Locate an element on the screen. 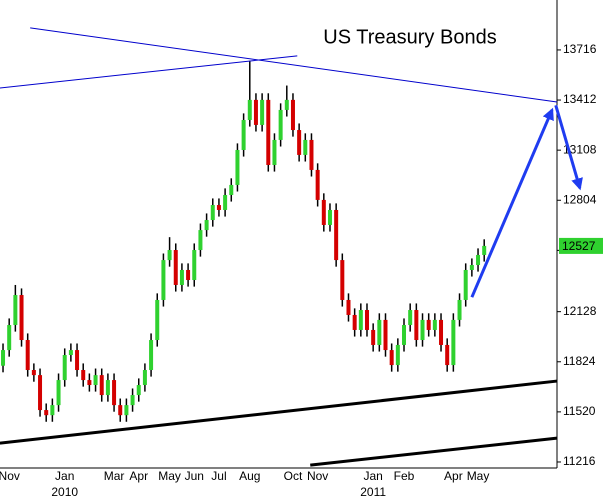  y-tick-label: 13108 is located at coordinates (580, 149).